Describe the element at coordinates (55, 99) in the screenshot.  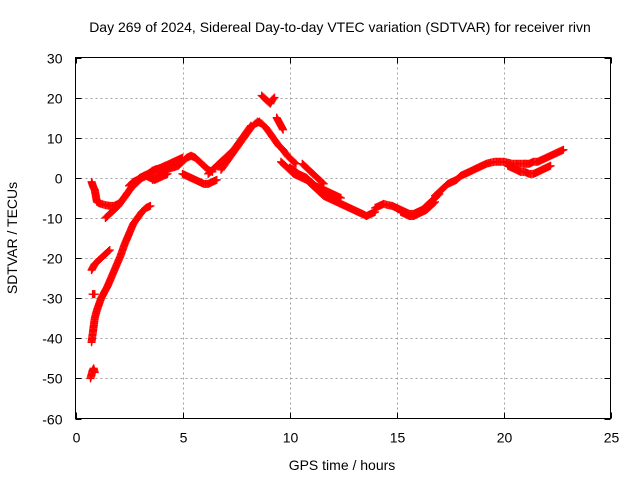
I see `y-tick-label: 20` at that location.